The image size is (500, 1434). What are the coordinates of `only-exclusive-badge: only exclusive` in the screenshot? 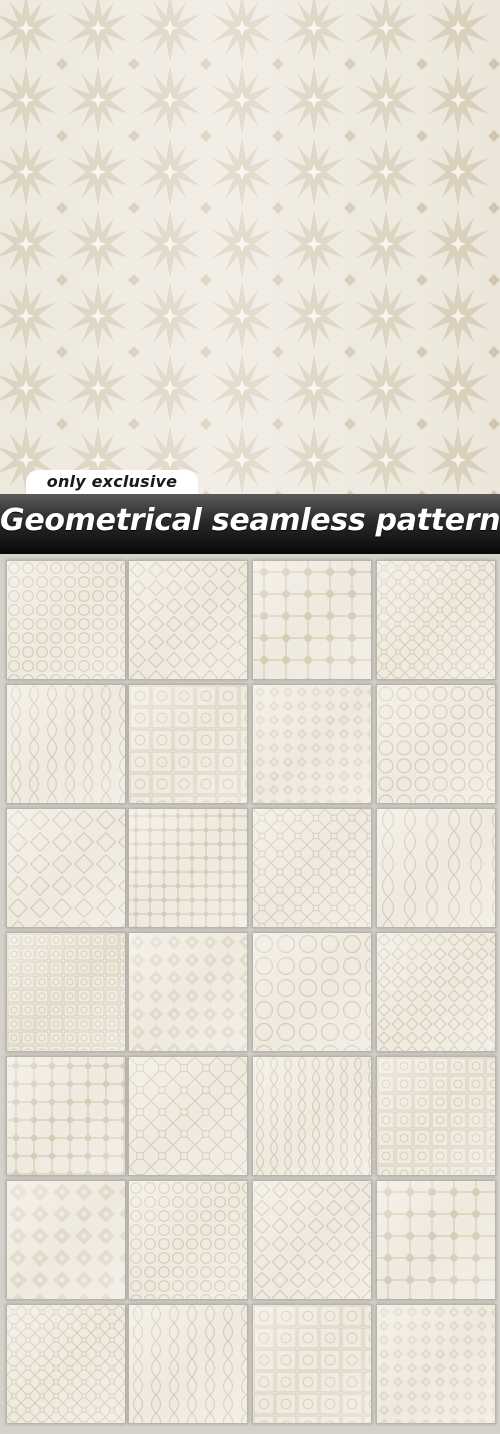 It's located at (112, 482).